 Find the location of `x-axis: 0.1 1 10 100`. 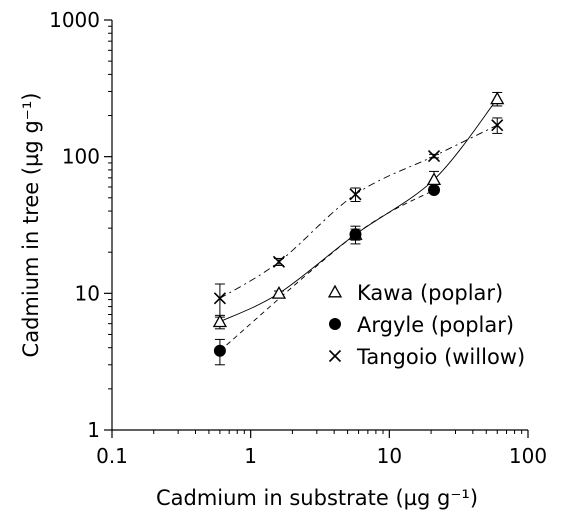

x-axis: 0.1 1 10 100 is located at coordinates (321, 448).